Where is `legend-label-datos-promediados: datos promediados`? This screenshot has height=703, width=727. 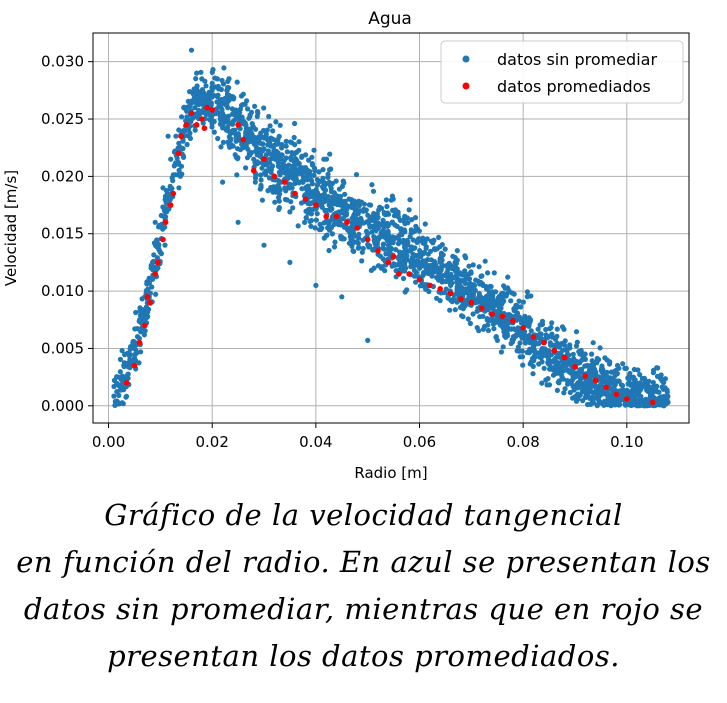
legend-label-datos-promediados: datos promediados is located at coordinates (574, 86).